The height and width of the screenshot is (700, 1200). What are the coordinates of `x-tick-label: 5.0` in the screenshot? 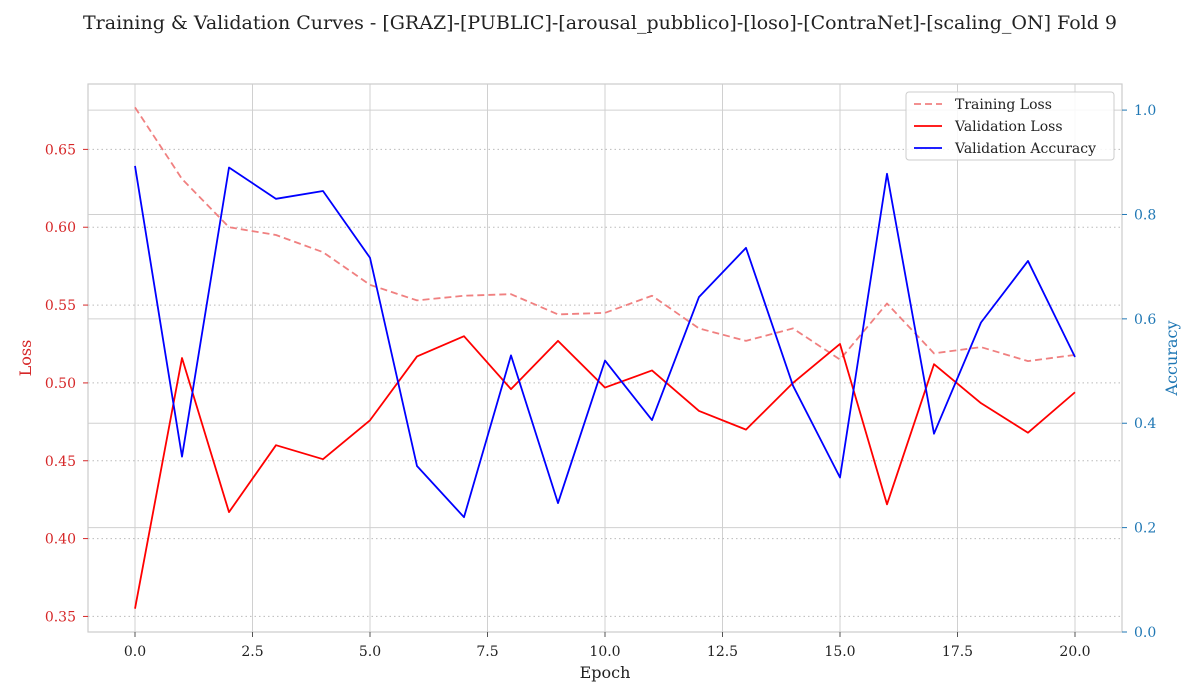 It's located at (370, 652).